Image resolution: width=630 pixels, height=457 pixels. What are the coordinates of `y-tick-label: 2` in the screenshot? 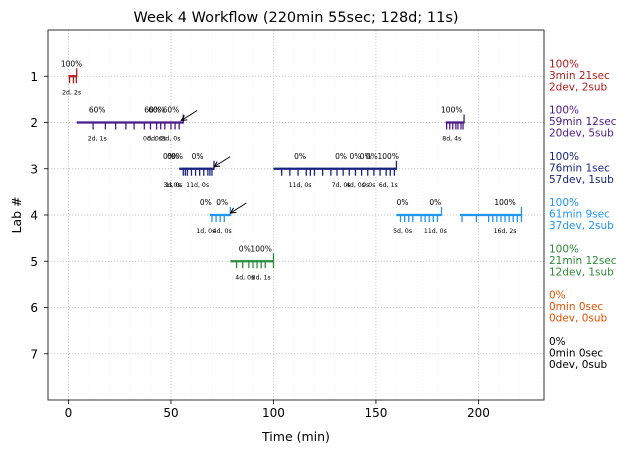 It's located at (34, 123).